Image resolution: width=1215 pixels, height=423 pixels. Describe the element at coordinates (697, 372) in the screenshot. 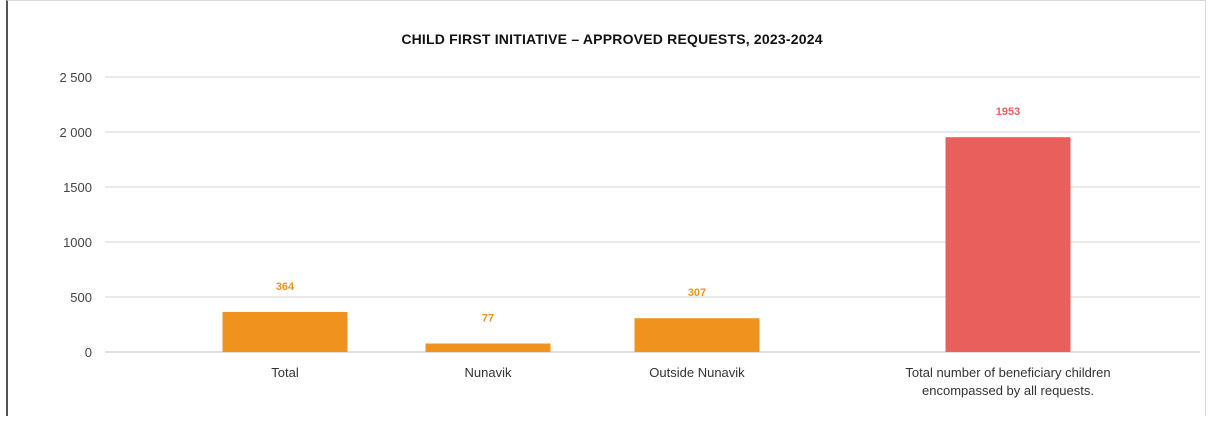

I see `category-label: Outside Nunavik` at that location.